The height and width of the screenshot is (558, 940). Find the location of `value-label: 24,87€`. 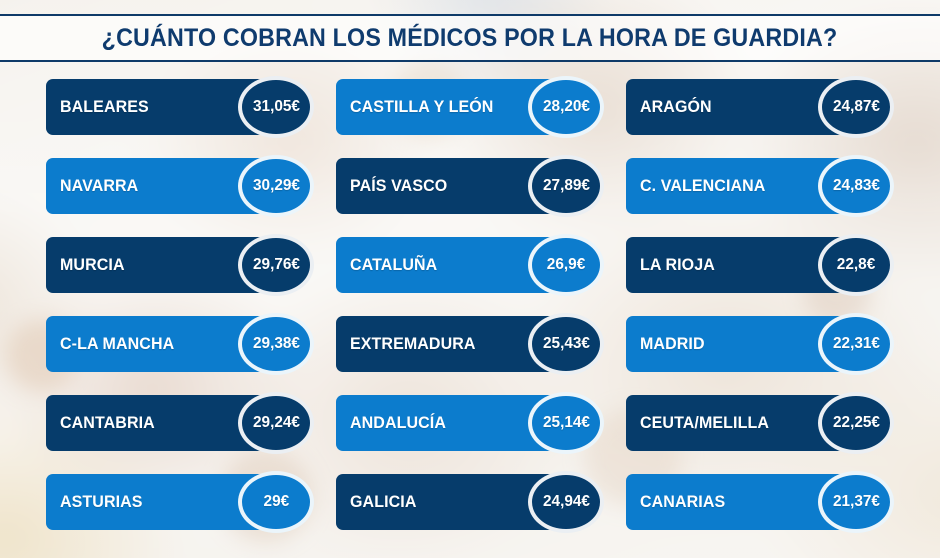

value-label: 24,87€ is located at coordinates (856, 106).